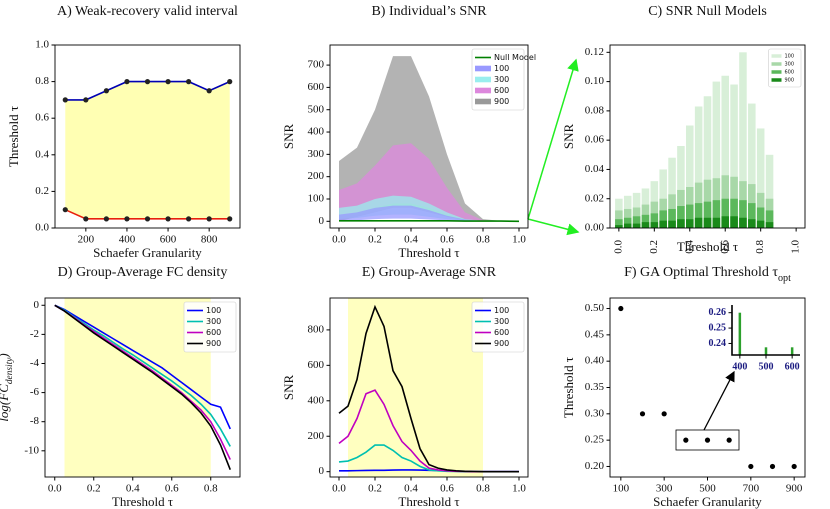 The image size is (830, 509). Describe the element at coordinates (594, 52) in the screenshot. I see `y-tick-label: 0.12` at that location.